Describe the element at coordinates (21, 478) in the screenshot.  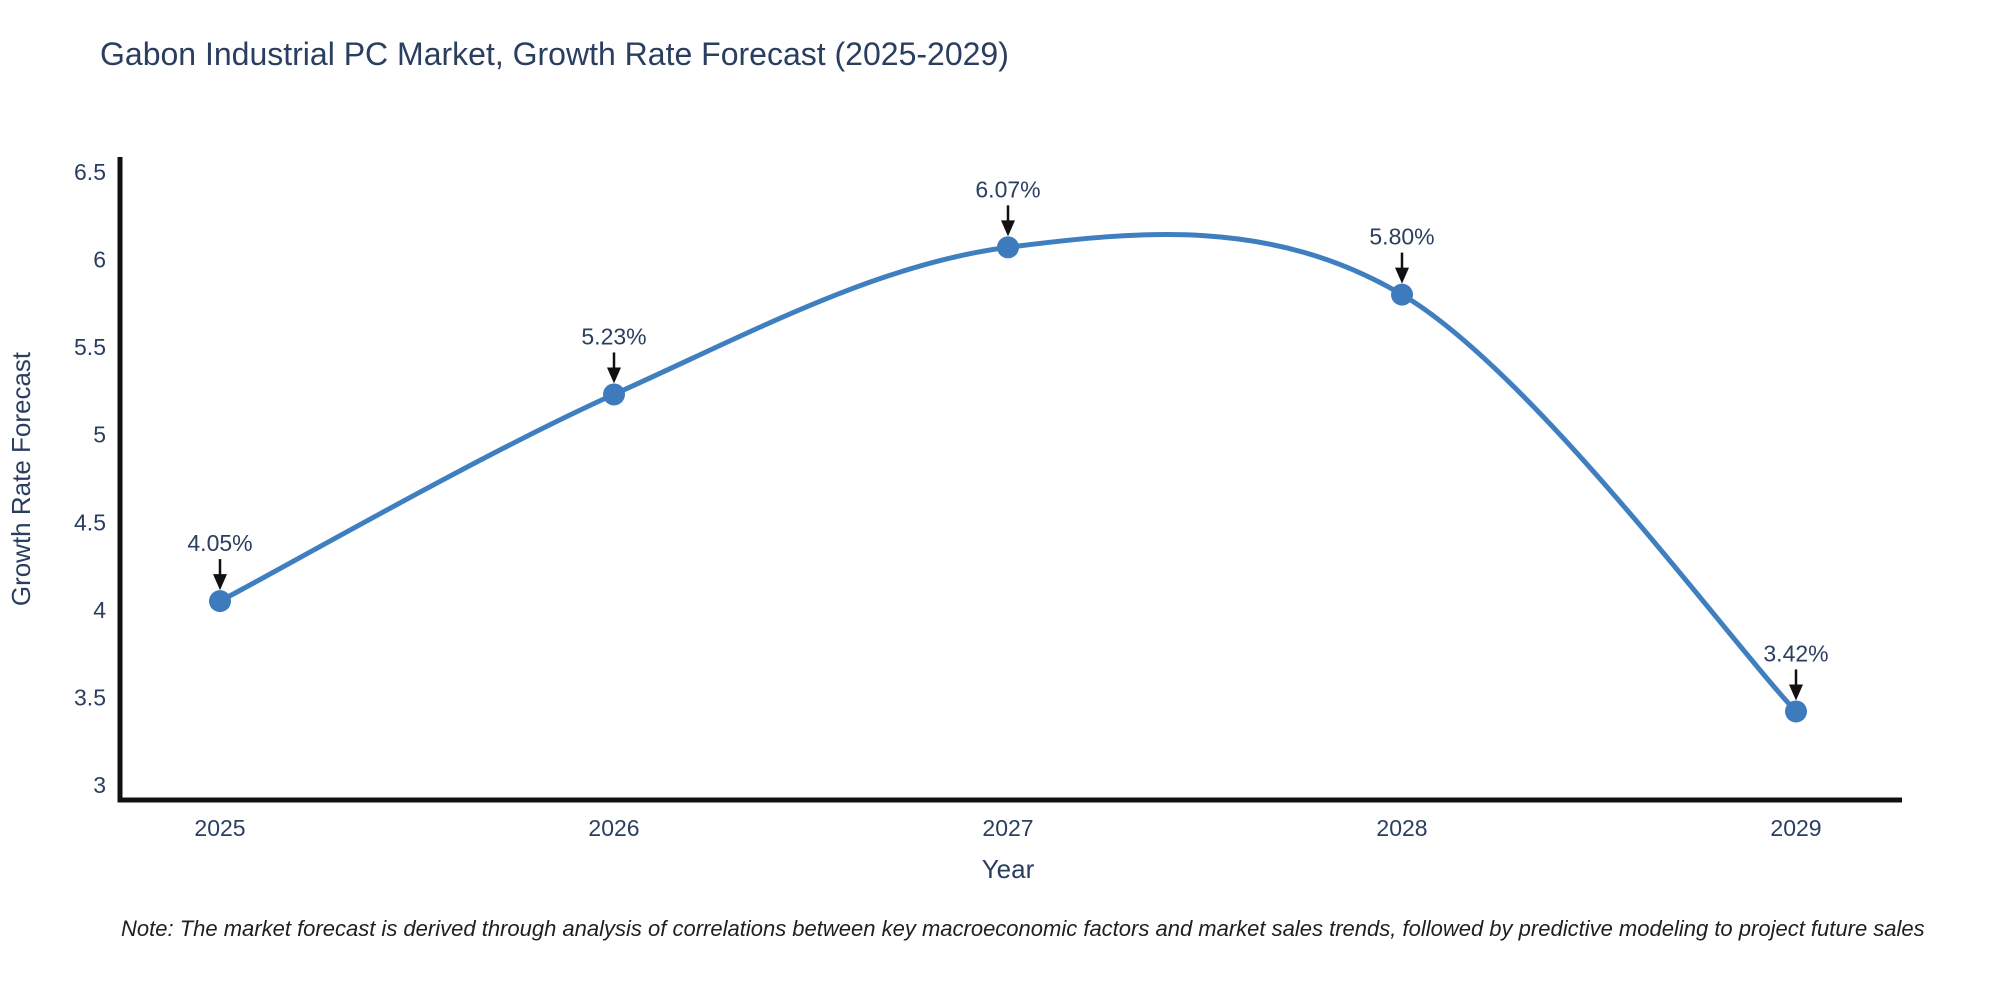
I see `y-axis-title: Growth Rate Forecast` at that location.